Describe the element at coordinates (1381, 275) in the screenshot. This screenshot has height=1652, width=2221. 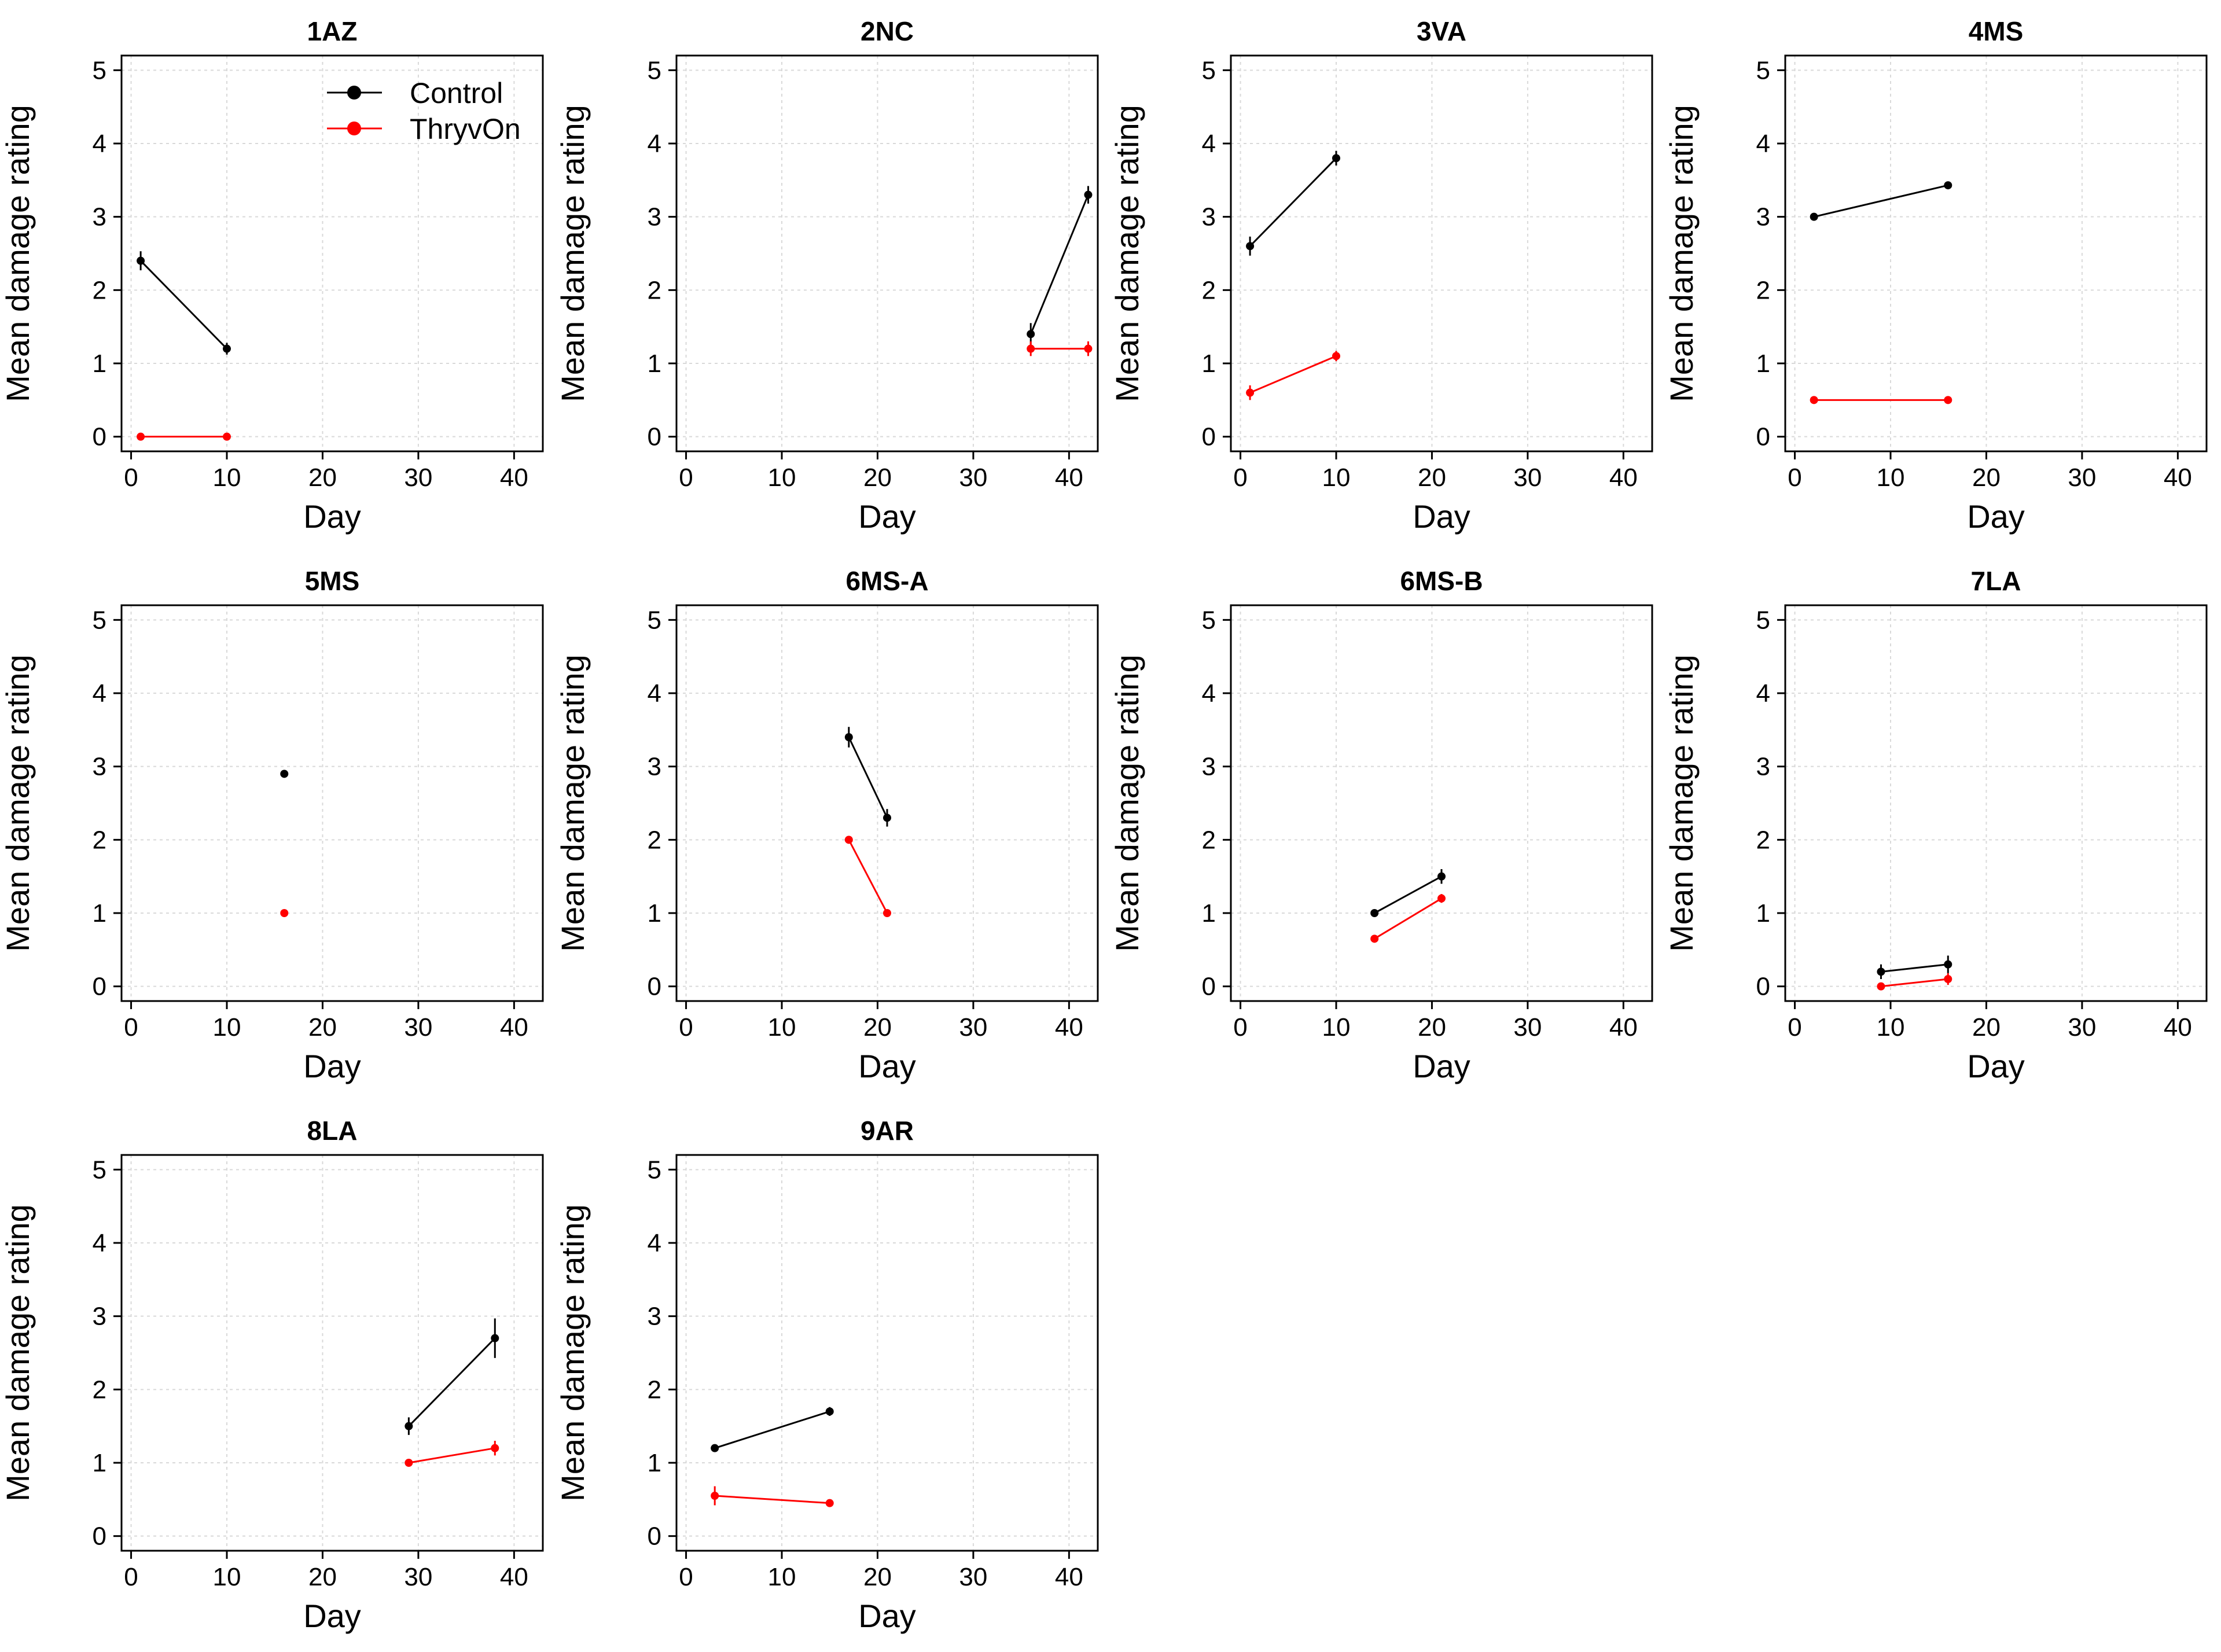
I see `panel-3va: 3VA 0 10 20 30 40 0 1 2 3 4 5 Day Mean damage rating` at that location.